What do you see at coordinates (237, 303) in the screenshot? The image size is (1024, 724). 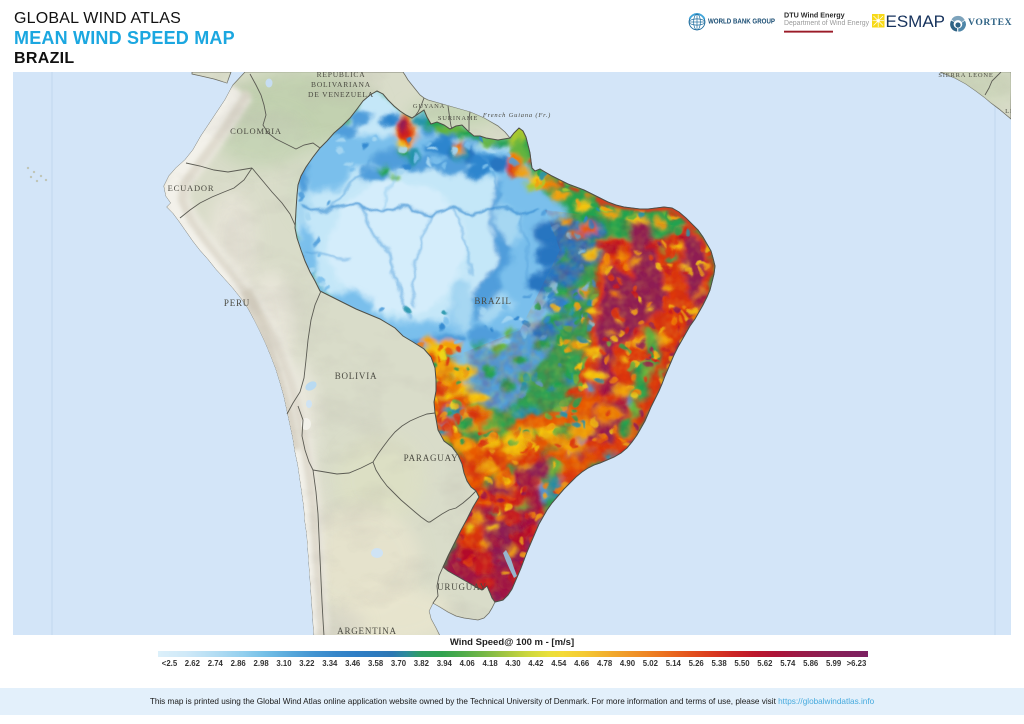 I see `svg-text: PERU` at bounding box center [237, 303].